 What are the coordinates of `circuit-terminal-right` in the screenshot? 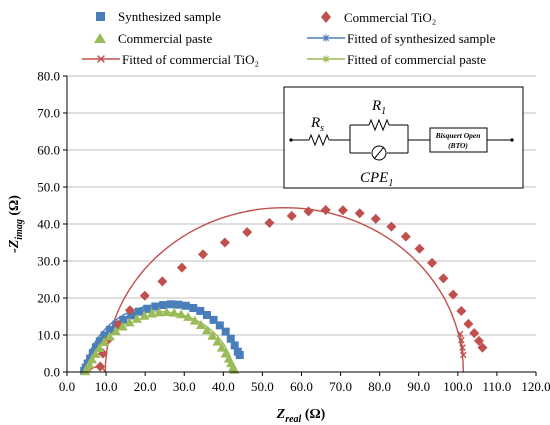 It's located at (512, 140).